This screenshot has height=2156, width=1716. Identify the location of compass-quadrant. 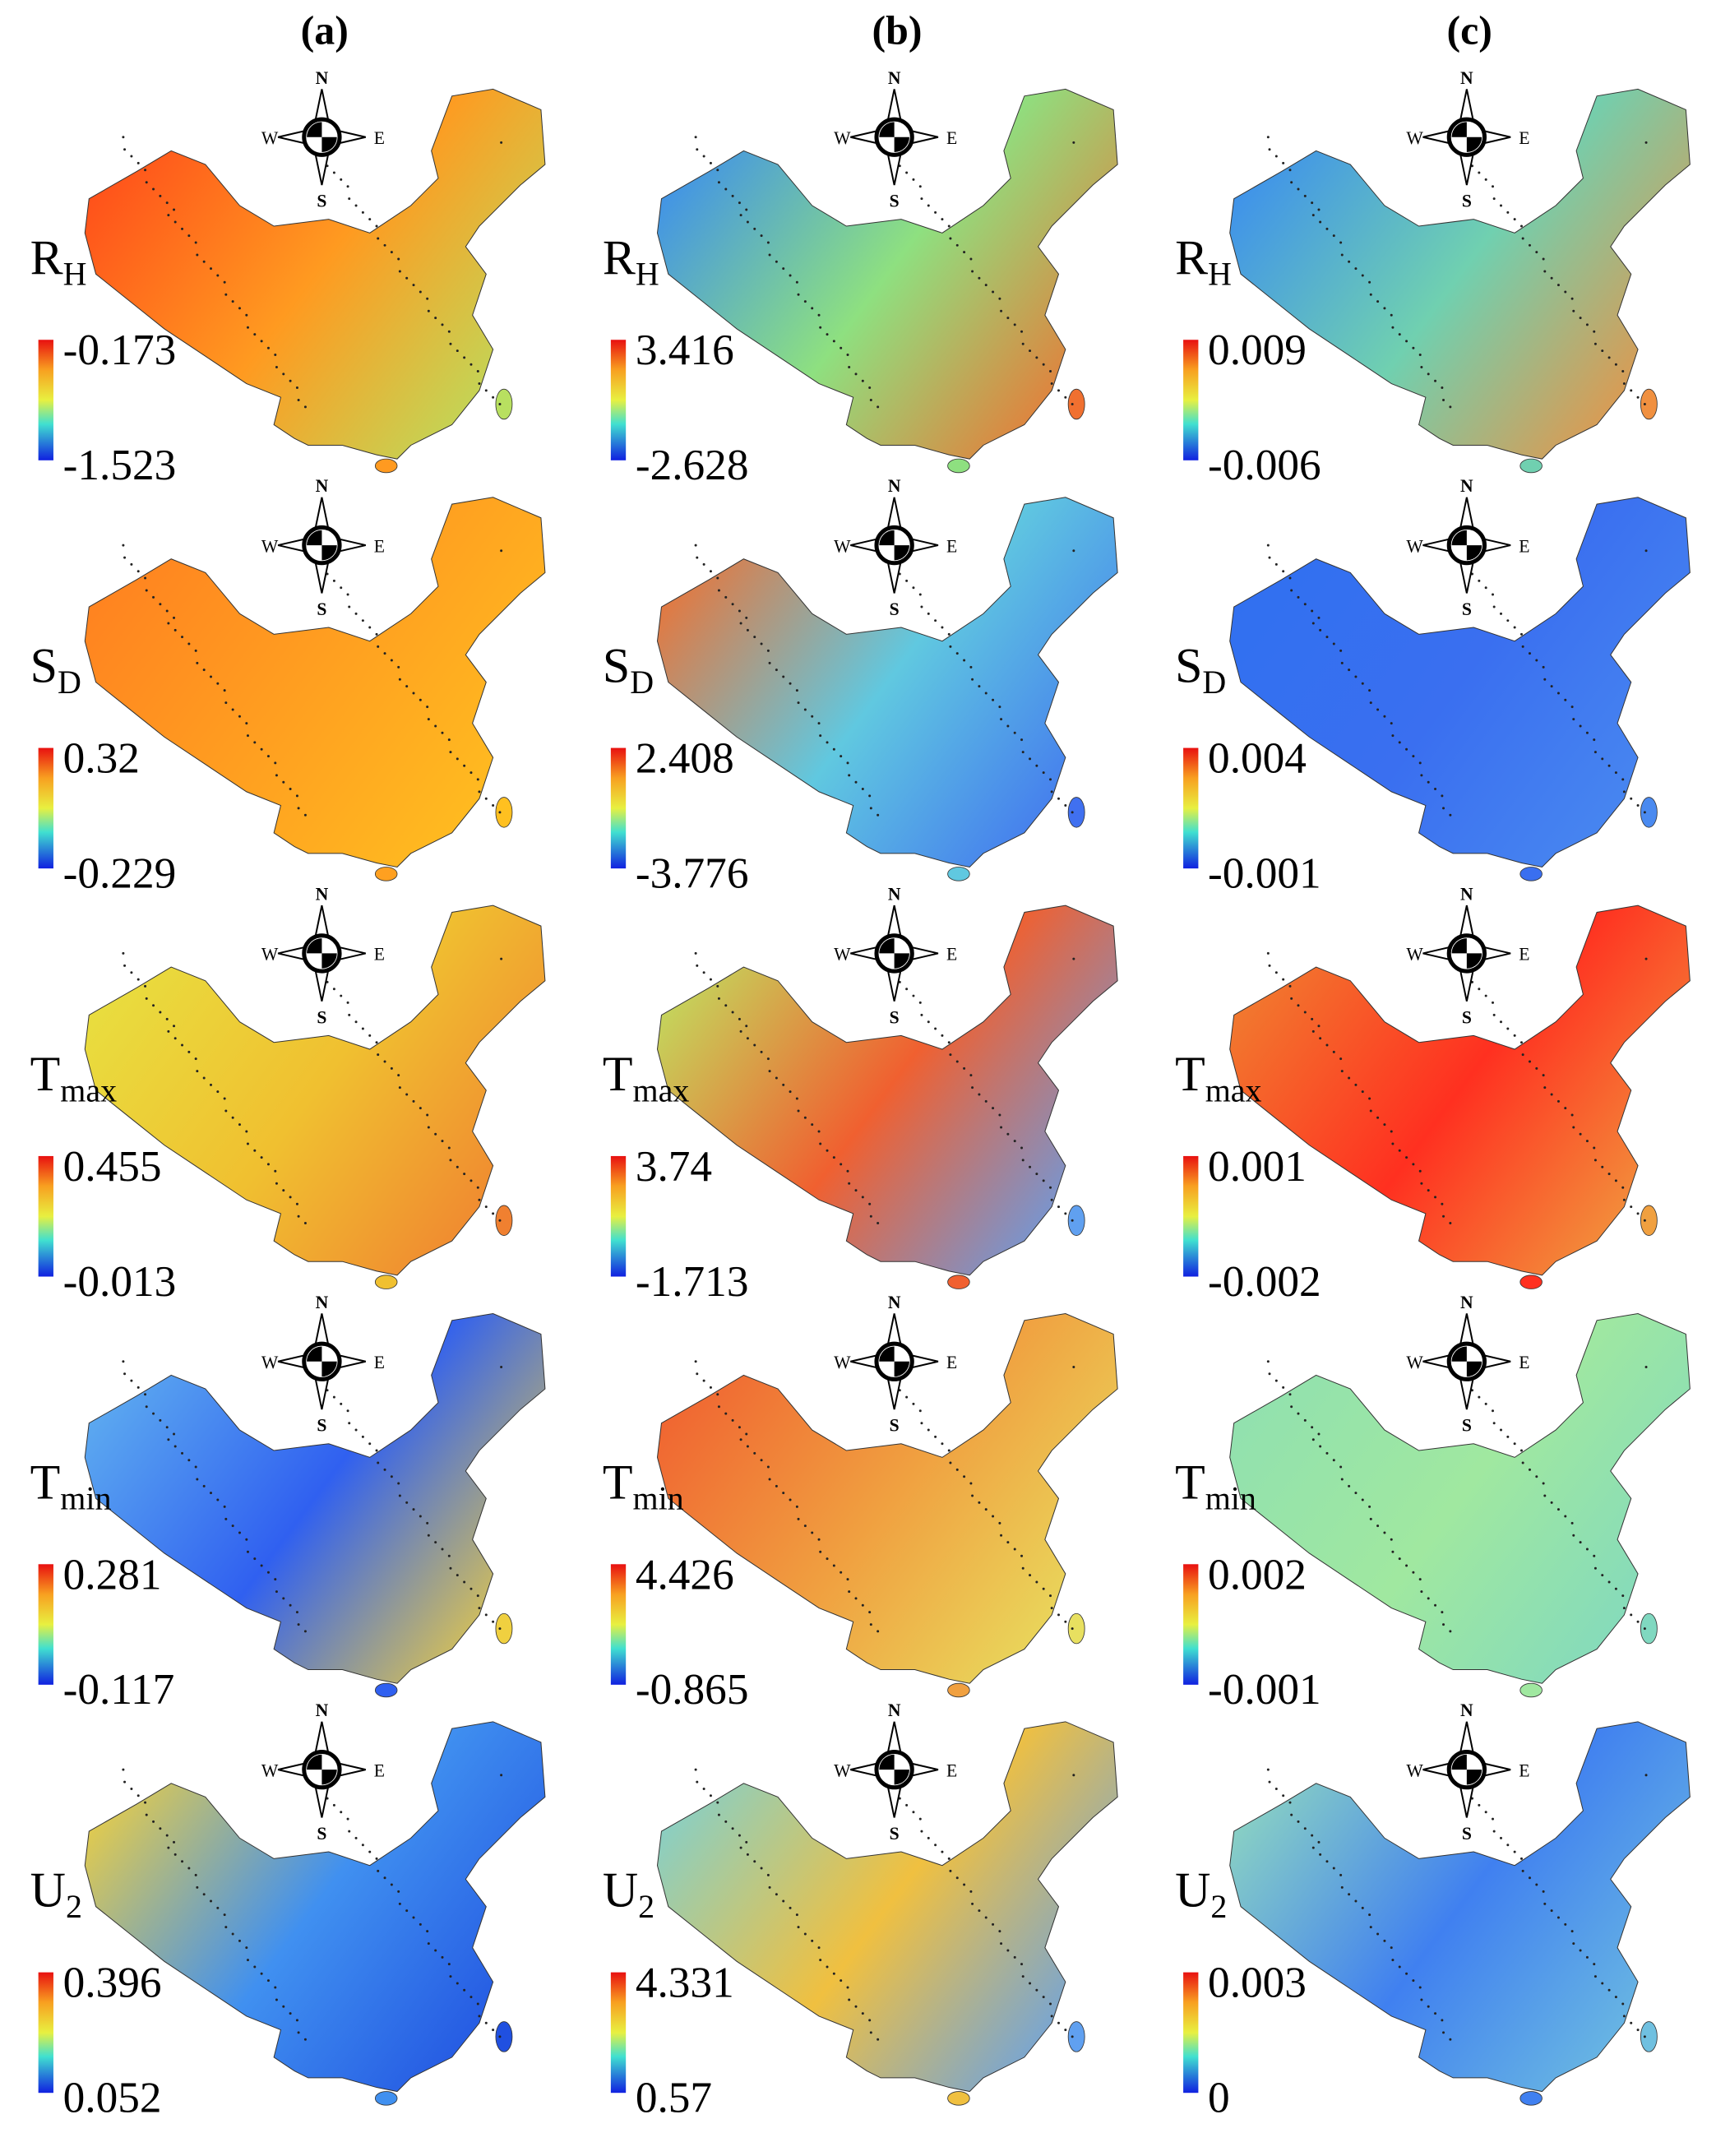
(1466, 1362).